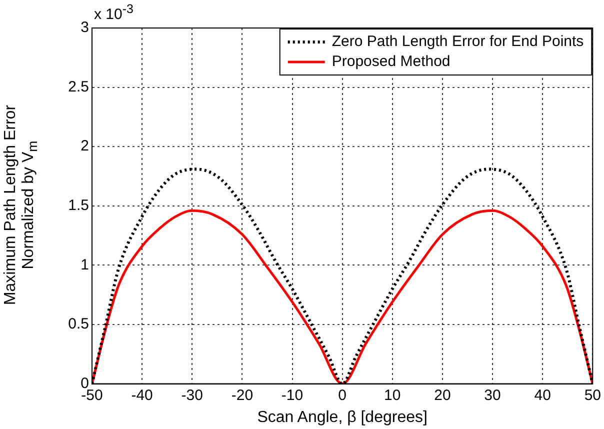 This screenshot has width=604, height=429. Describe the element at coordinates (391, 61) in the screenshot. I see `legend-label: Proposed Method` at that location.